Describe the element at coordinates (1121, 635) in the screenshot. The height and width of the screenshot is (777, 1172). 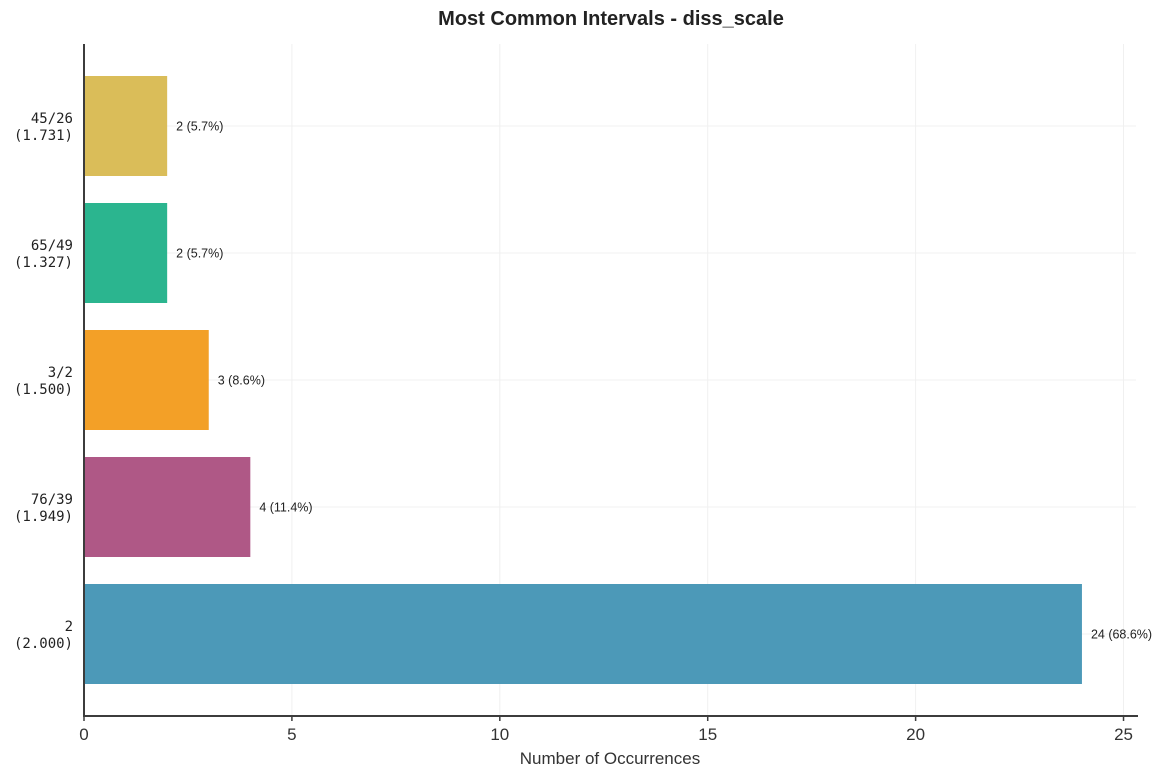
I see `data-label: 24 (68.6%)` at that location.